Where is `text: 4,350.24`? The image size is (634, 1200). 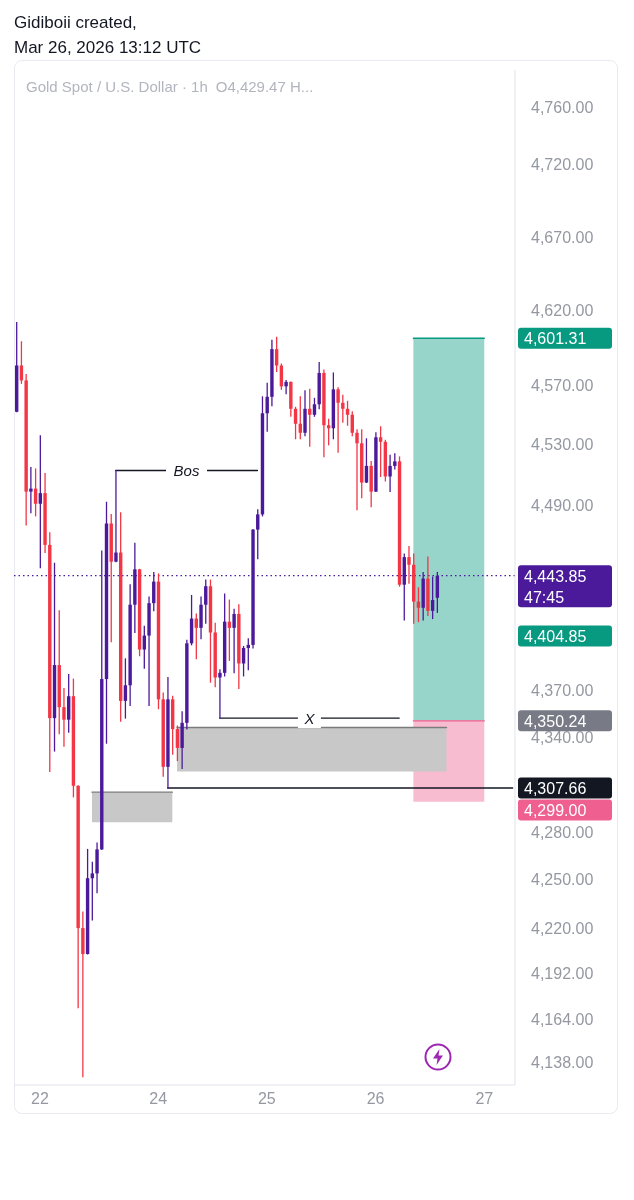 text: 4,350.24 is located at coordinates (555, 721).